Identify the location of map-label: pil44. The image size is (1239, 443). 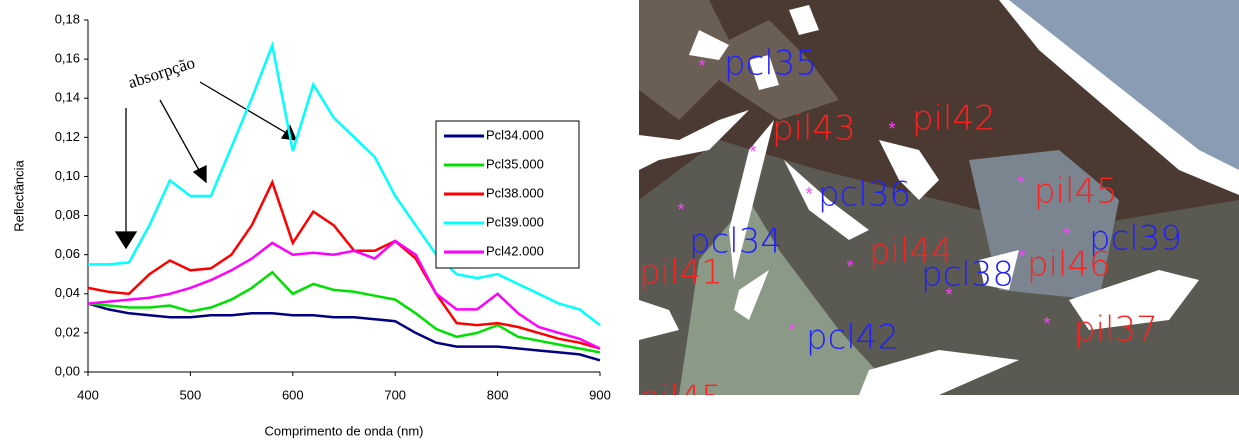
(911, 252).